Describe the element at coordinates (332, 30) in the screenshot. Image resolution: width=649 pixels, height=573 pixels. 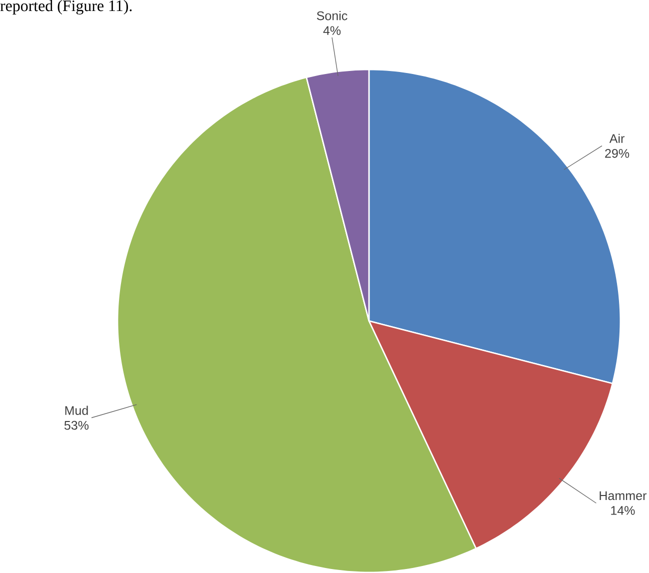
I see `data-label: 4%` at that location.